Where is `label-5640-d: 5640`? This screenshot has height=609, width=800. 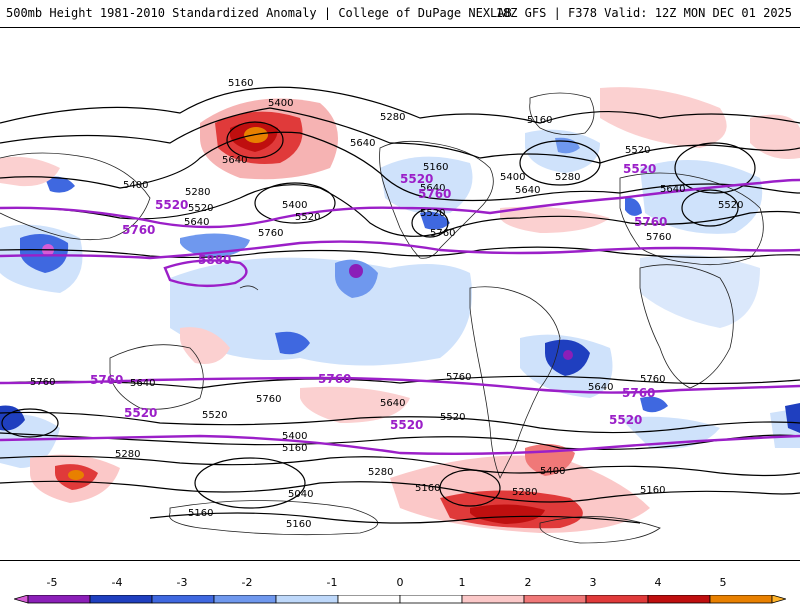 label-5640-d: 5640 is located at coordinates (432, 188).